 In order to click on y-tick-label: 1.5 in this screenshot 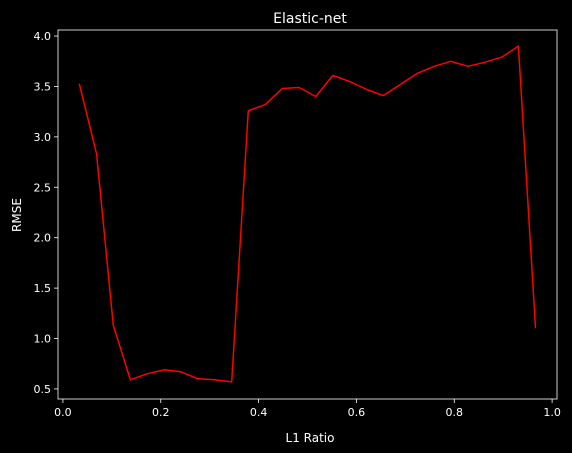, I will do `click(43, 288)`.